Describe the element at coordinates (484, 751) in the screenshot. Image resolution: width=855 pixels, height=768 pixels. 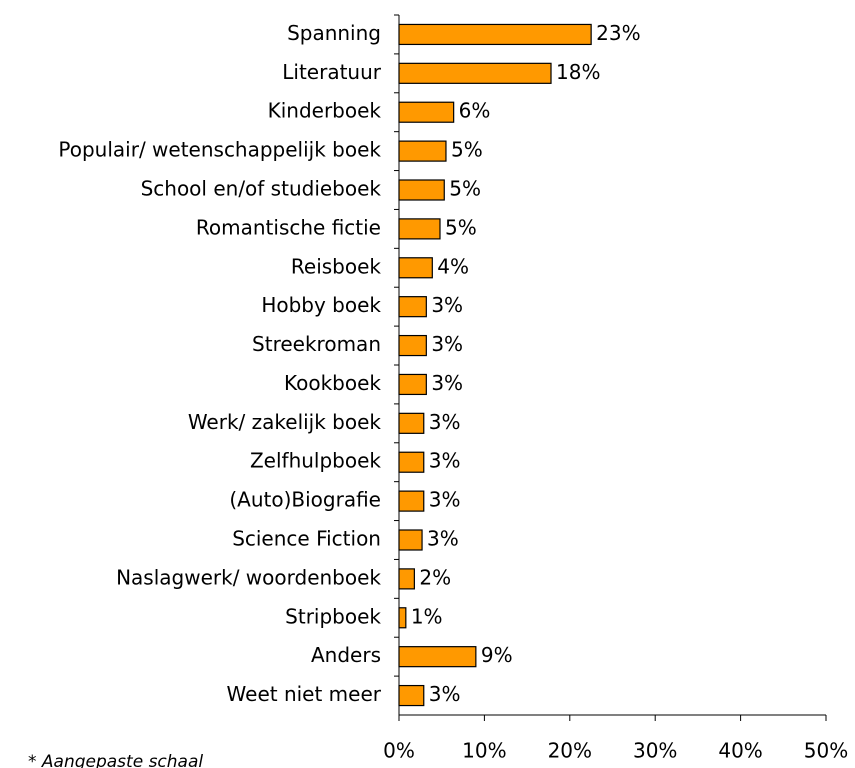
I see `x-tick-label: 10%` at that location.